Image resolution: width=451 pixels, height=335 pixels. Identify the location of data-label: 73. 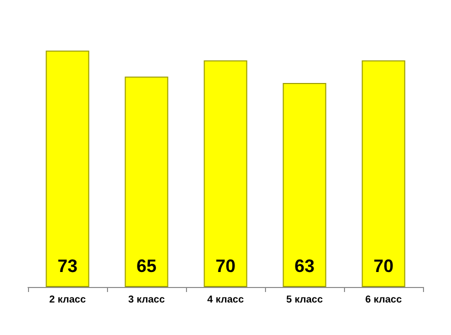
(67, 266).